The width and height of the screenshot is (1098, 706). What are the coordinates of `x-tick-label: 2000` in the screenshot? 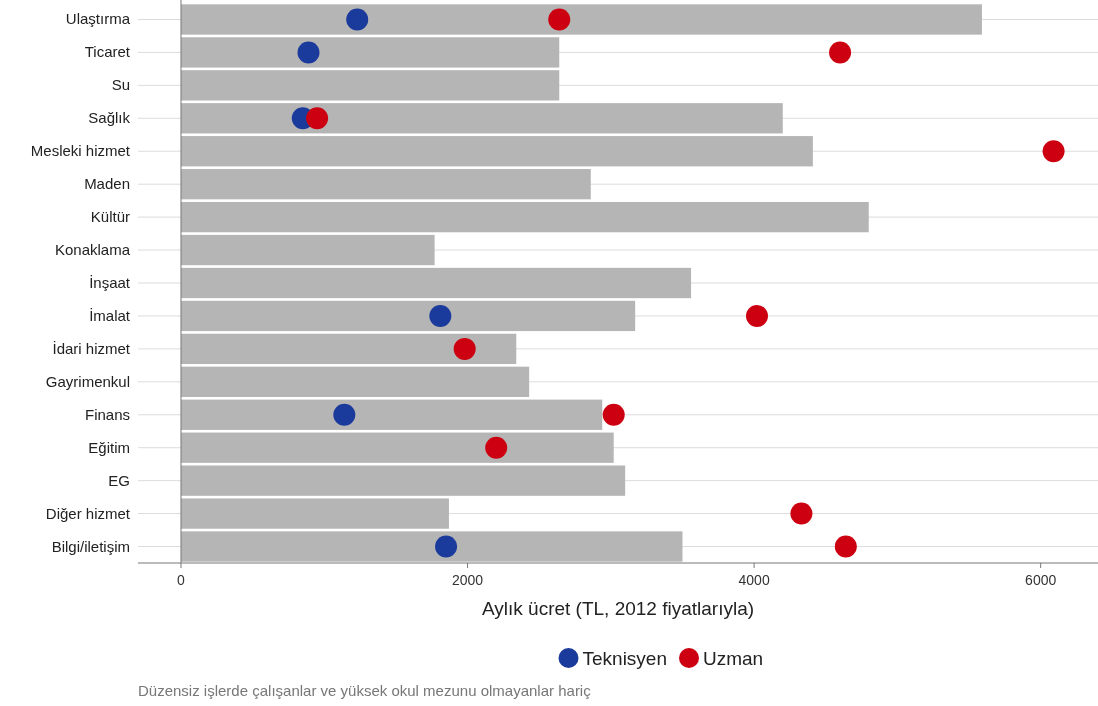 It's located at (467, 580).